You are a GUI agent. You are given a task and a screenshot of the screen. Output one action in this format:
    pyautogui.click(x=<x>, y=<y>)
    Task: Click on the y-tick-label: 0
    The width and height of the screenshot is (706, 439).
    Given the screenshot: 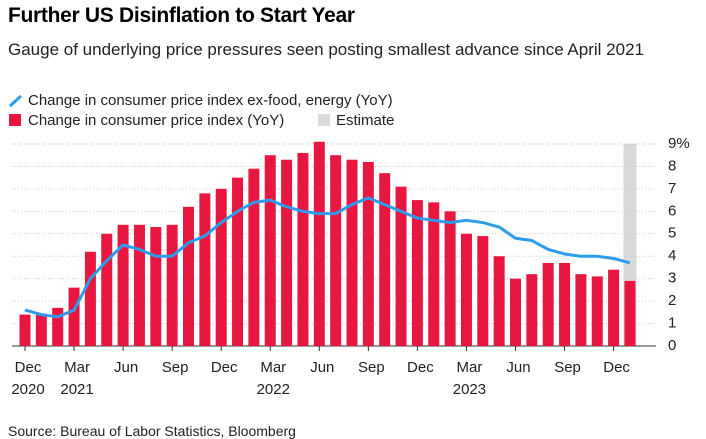 What is the action you would take?
    pyautogui.click(x=672, y=345)
    